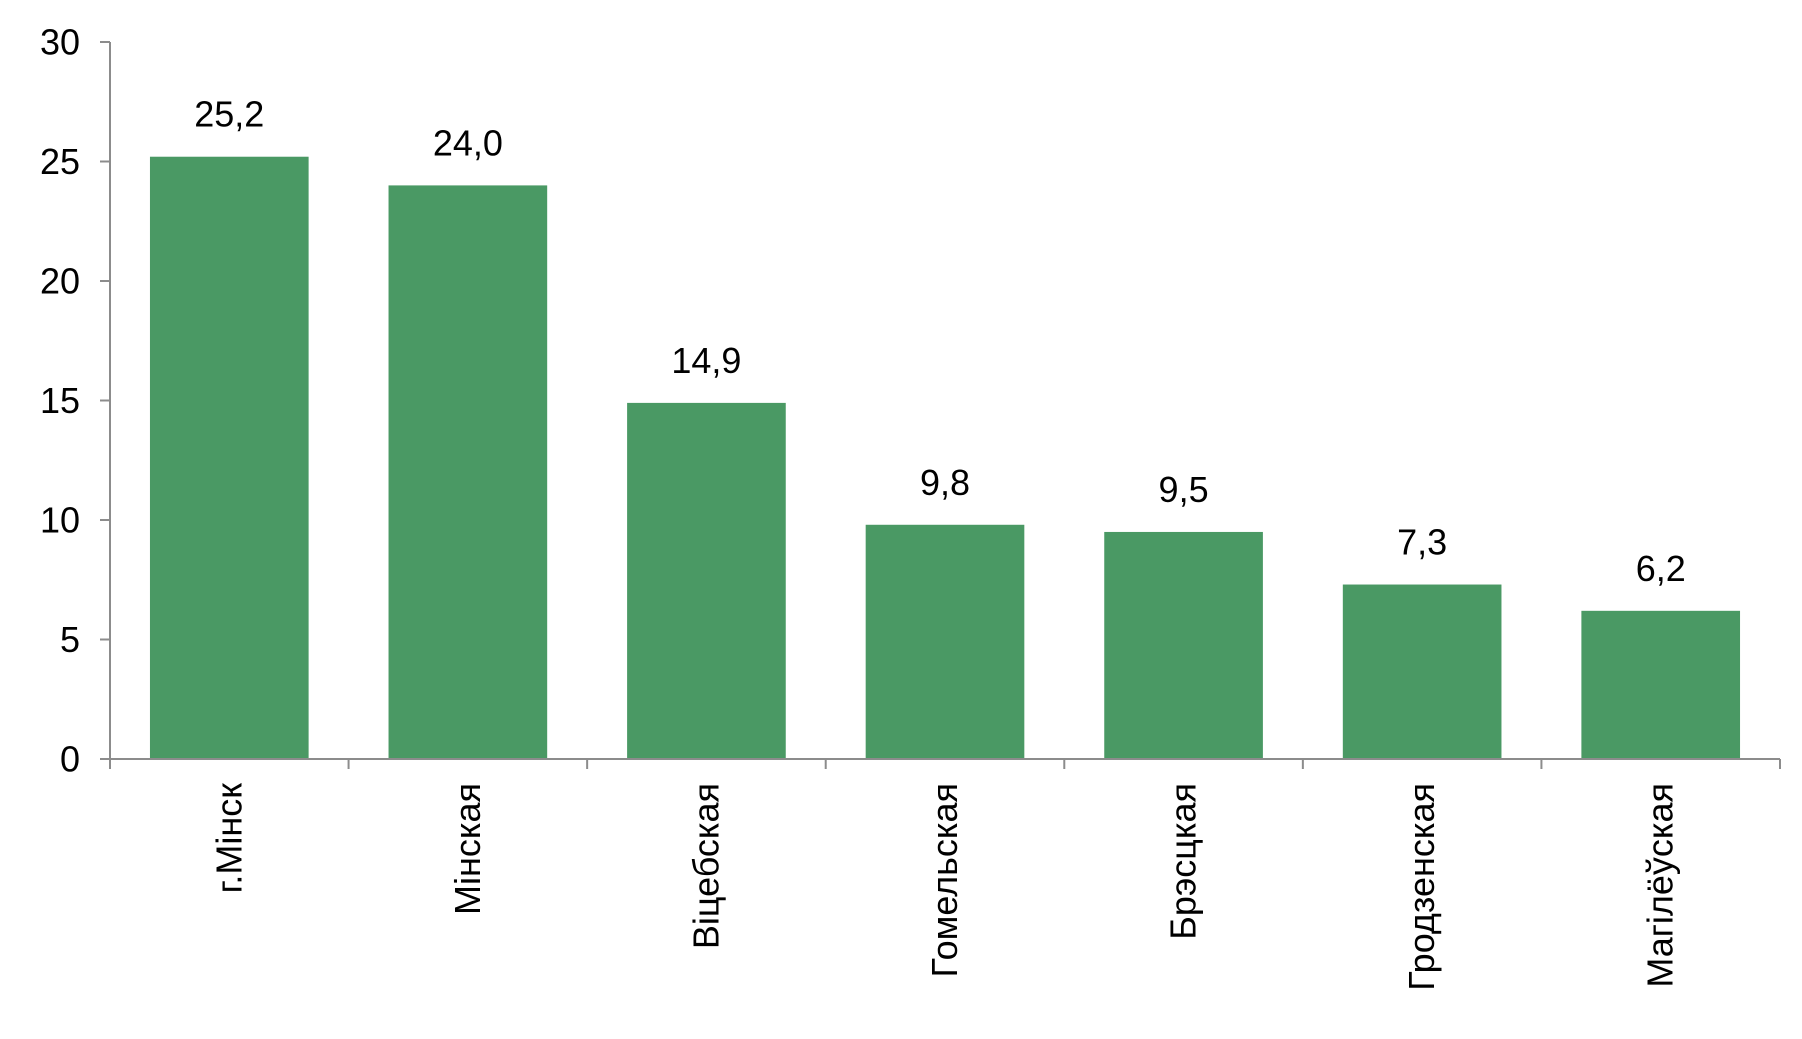 This screenshot has width=1802, height=1039. I want to click on y-tick-label: 20, so click(60, 281).